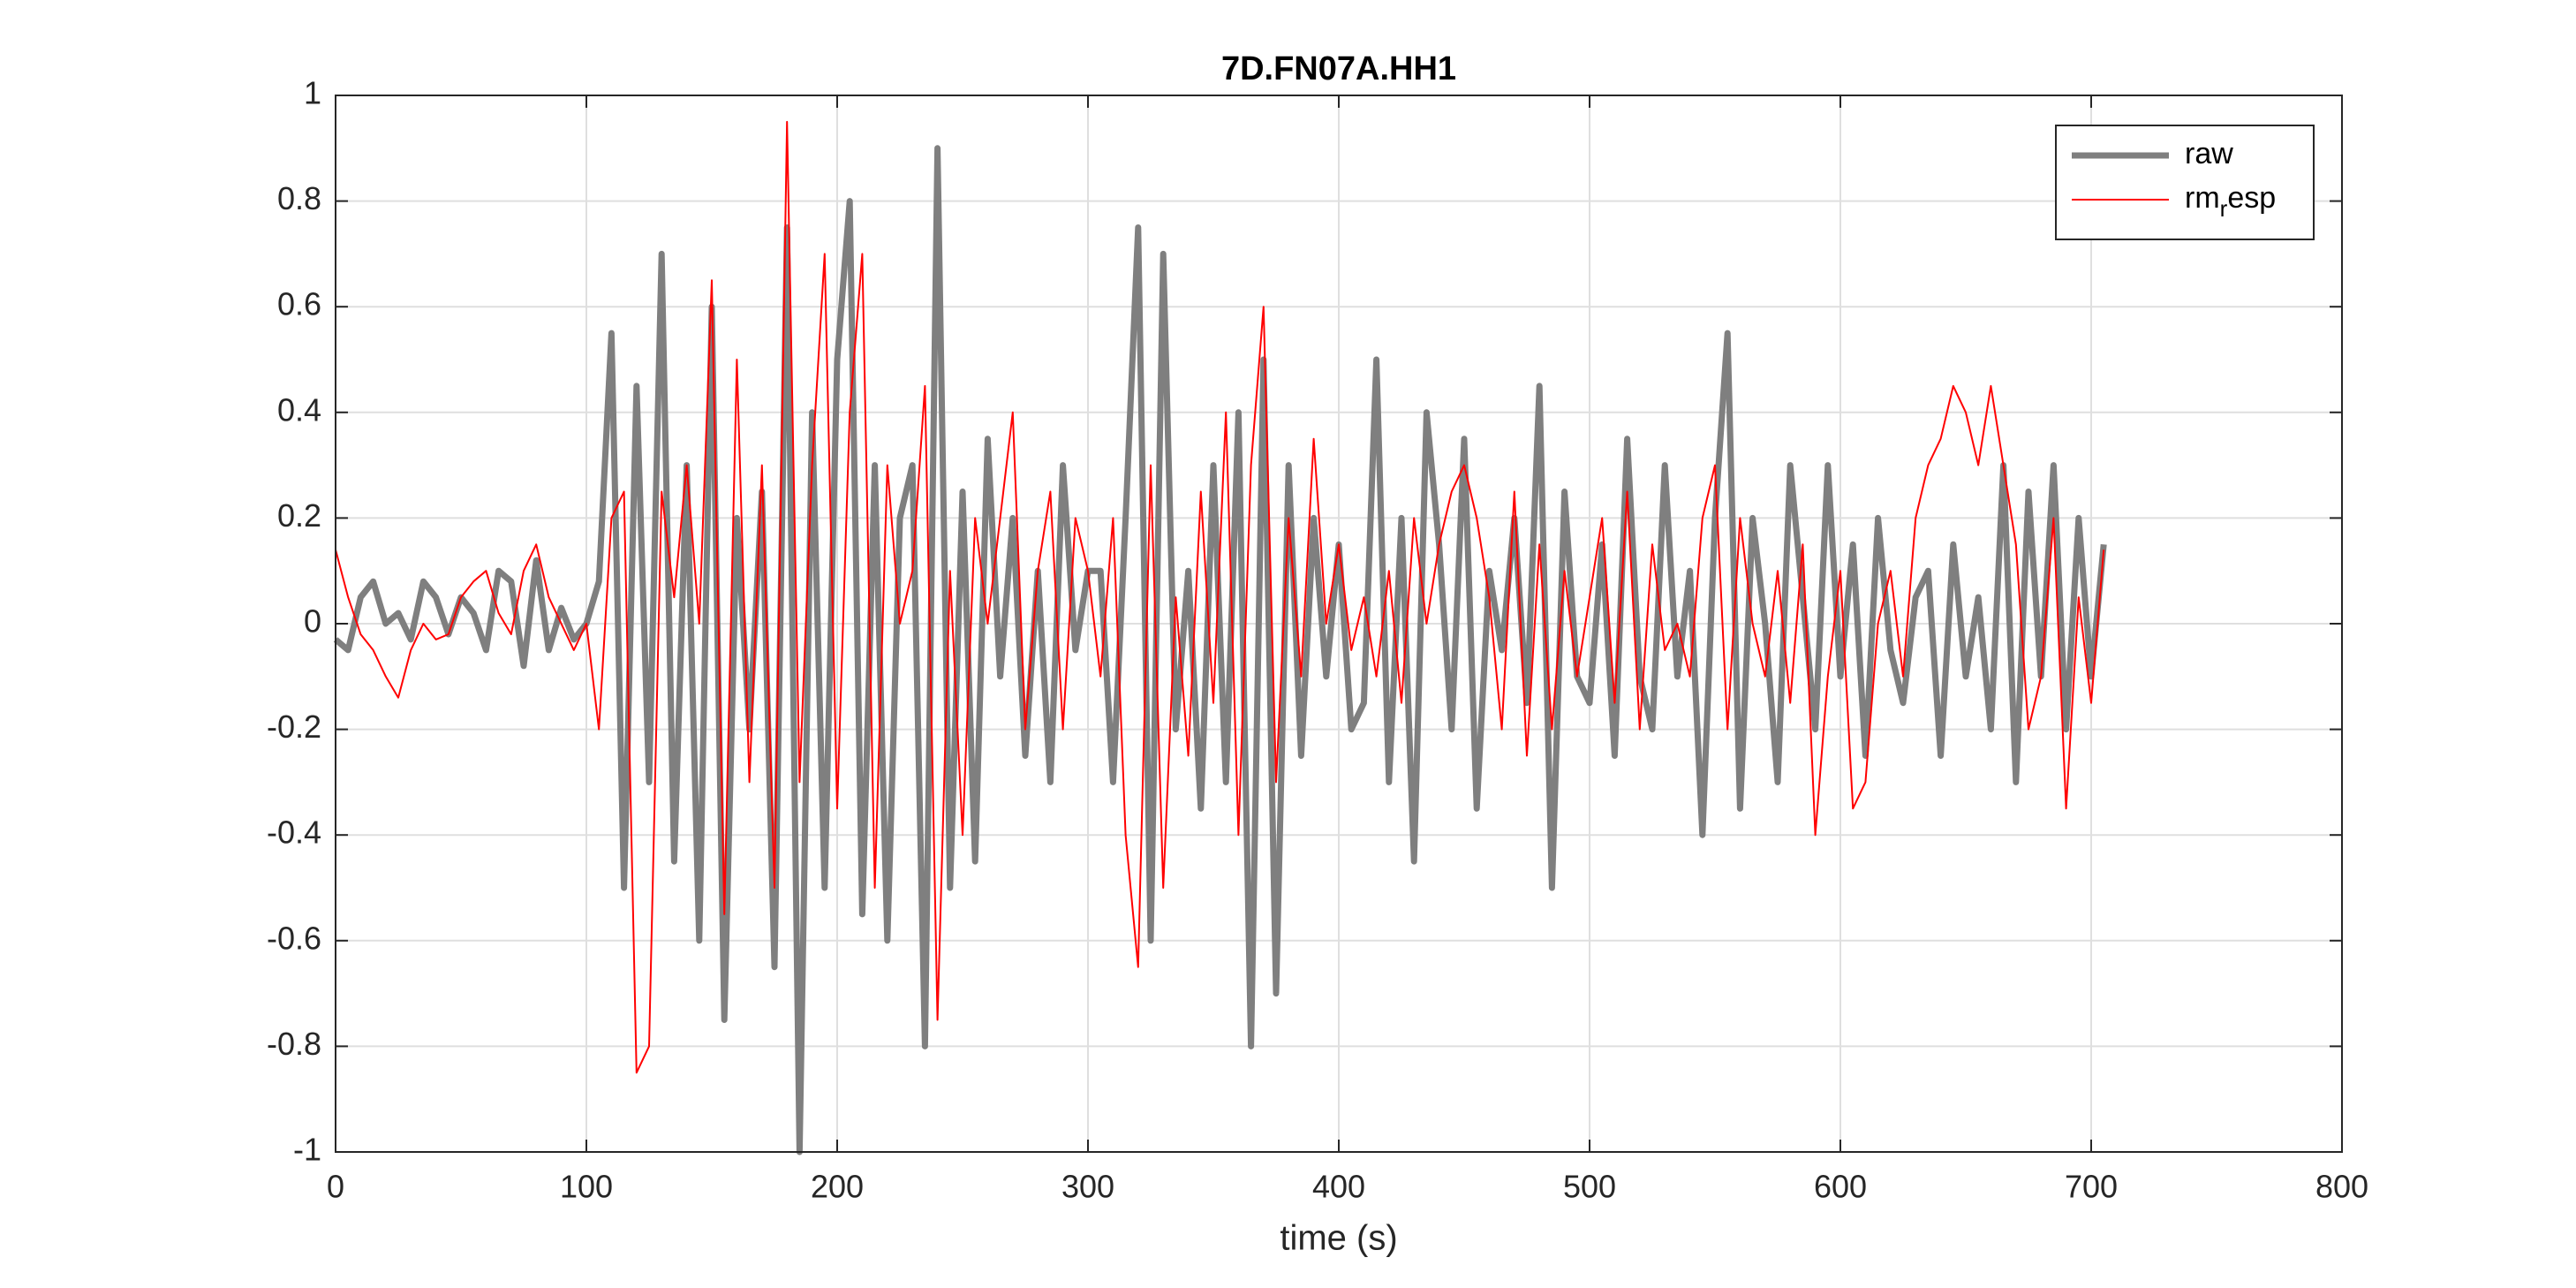  What do you see at coordinates (294, 833) in the screenshot?
I see `y-tick-label: -0.4` at bounding box center [294, 833].